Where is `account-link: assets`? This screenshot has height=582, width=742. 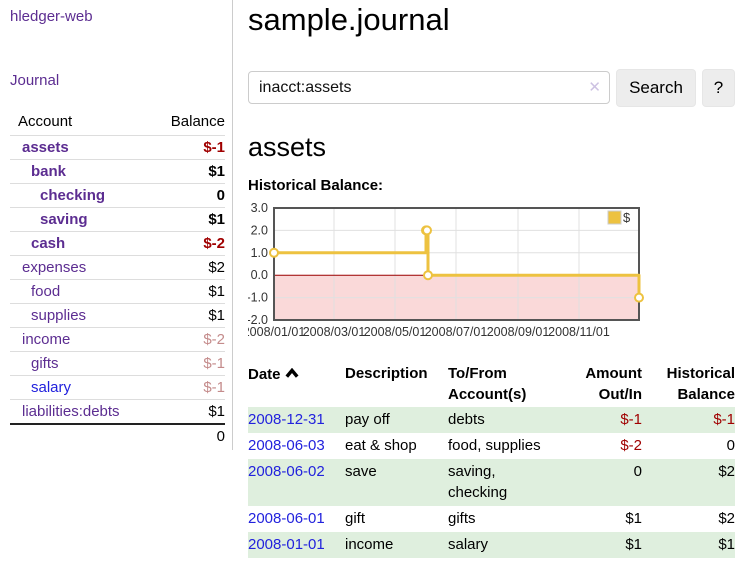
account-link: assets is located at coordinates (45, 147).